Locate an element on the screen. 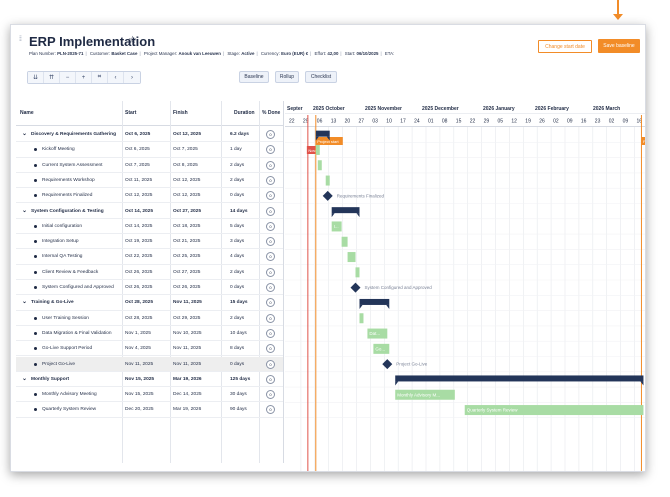  callout-arrow-head is located at coordinates (618, 17).